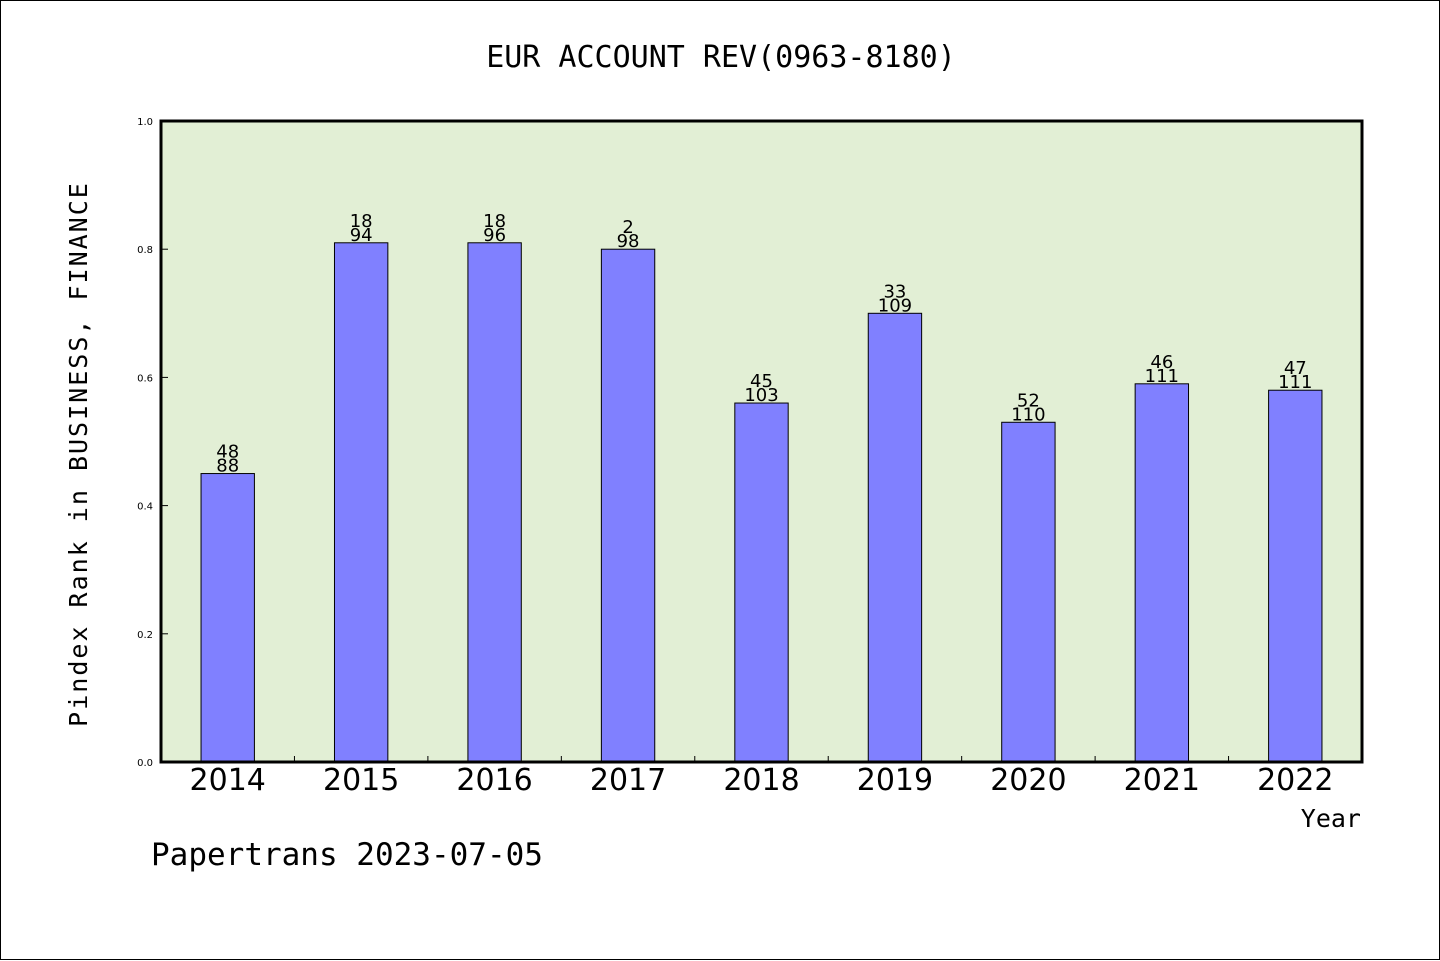 The image size is (1440, 961). Describe the element at coordinates (494, 780) in the screenshot. I see `x-tick-label-2016: 2016` at that location.